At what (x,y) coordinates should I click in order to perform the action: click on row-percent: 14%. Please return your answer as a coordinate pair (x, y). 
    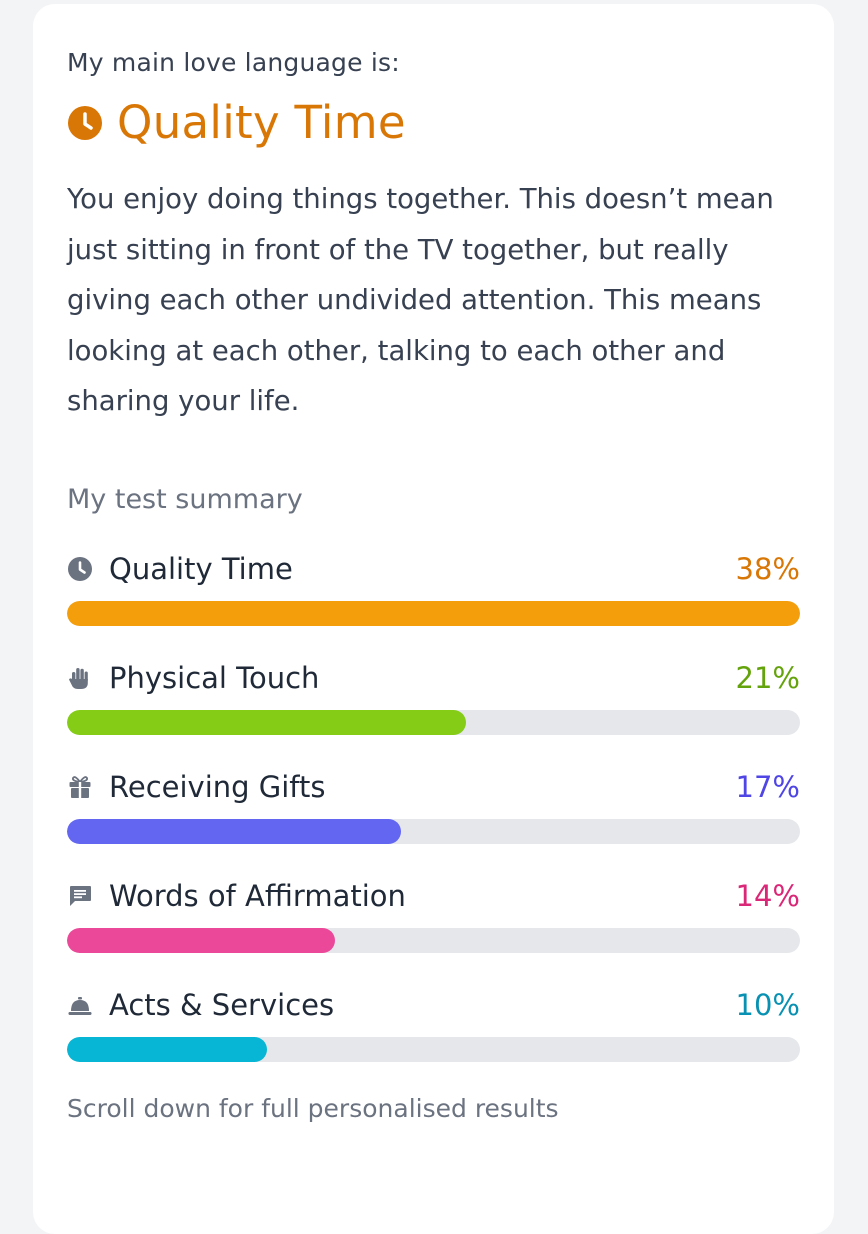
    Looking at the image, I should click on (767, 896).